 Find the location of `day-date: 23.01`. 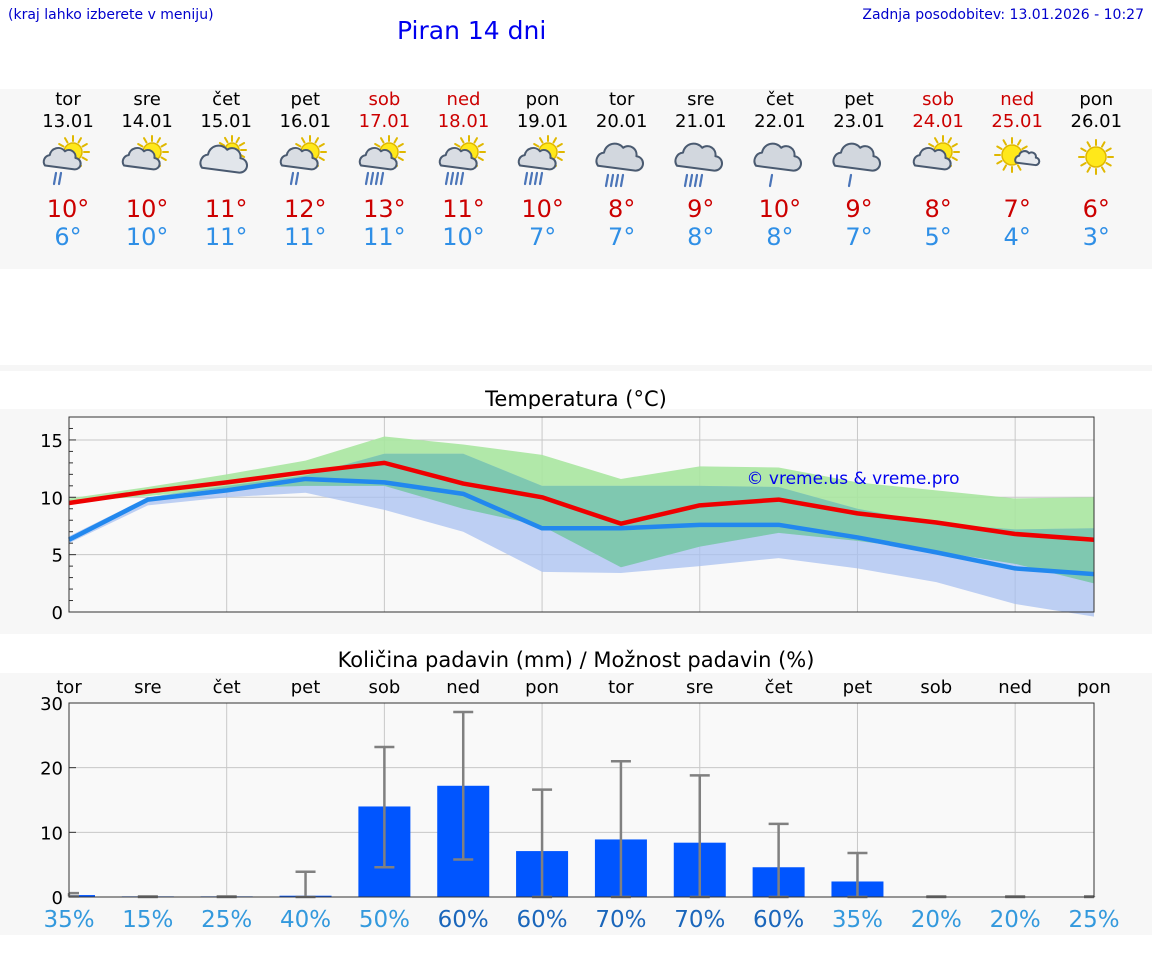

day-date: 23.01 is located at coordinates (859, 121).